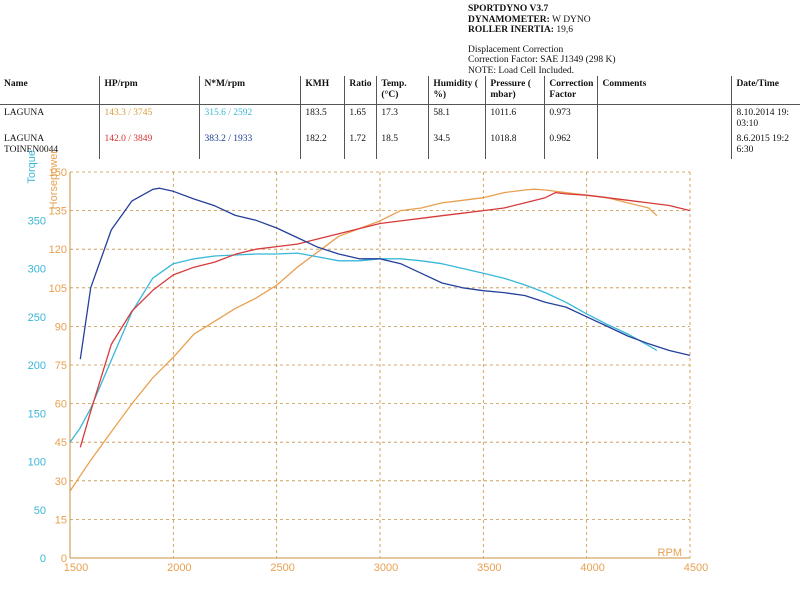  I want to click on cell-correction: 0.962, so click(571, 146).